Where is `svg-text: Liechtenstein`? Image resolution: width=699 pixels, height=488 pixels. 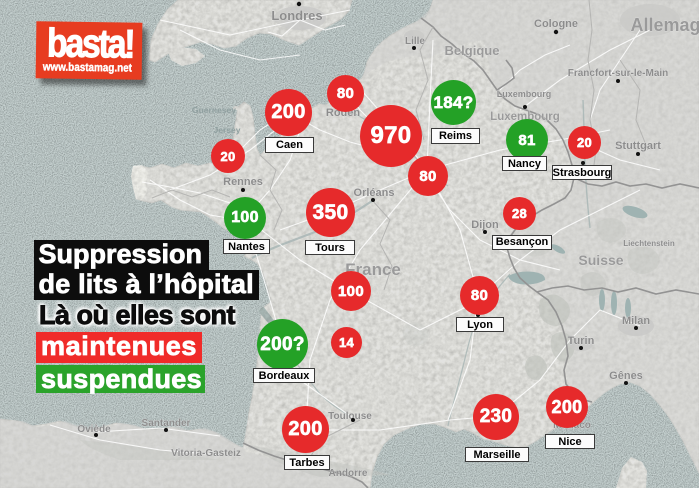
svg-text: Liechtenstein is located at coordinates (649, 243).